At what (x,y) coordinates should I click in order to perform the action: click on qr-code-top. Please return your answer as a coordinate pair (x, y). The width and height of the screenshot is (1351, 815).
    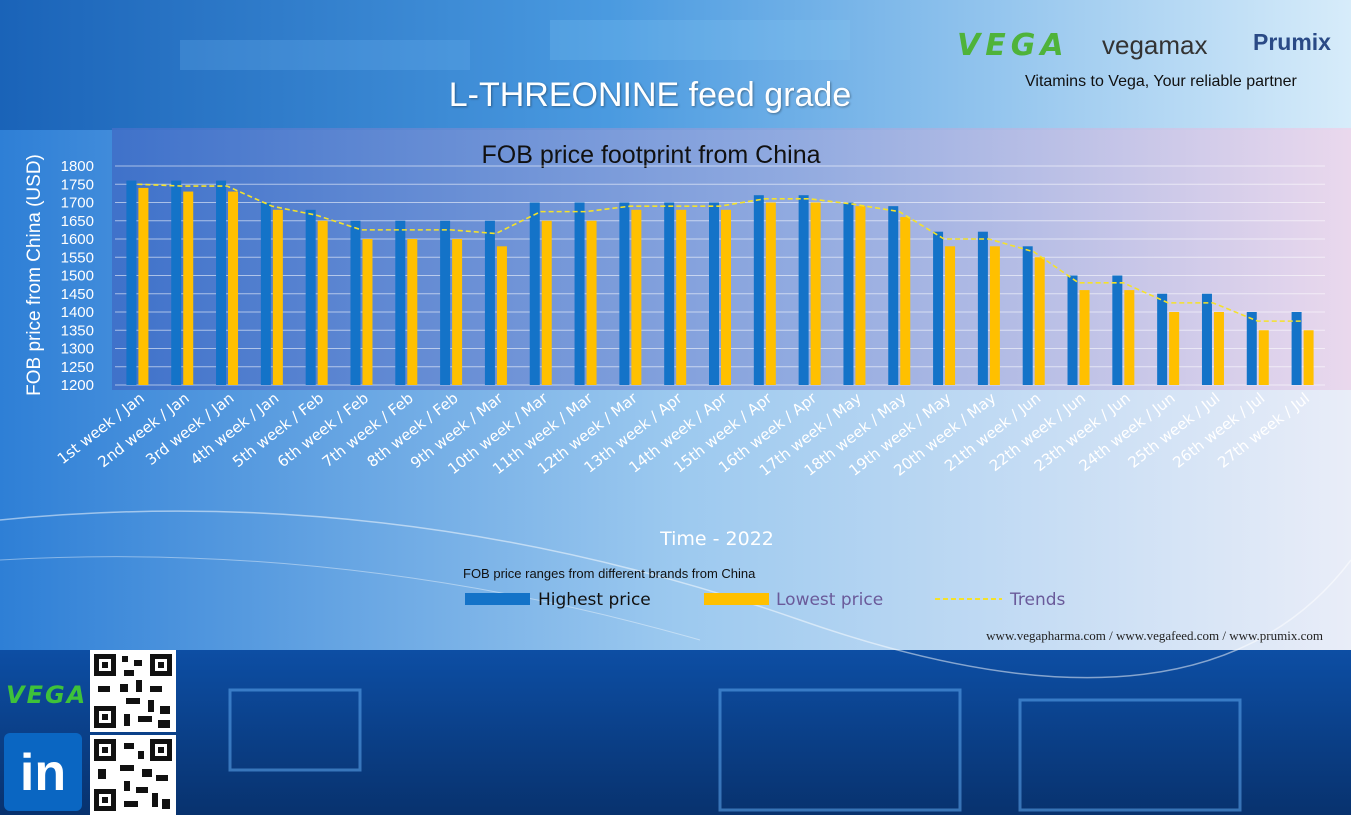
    Looking at the image, I should click on (133, 691).